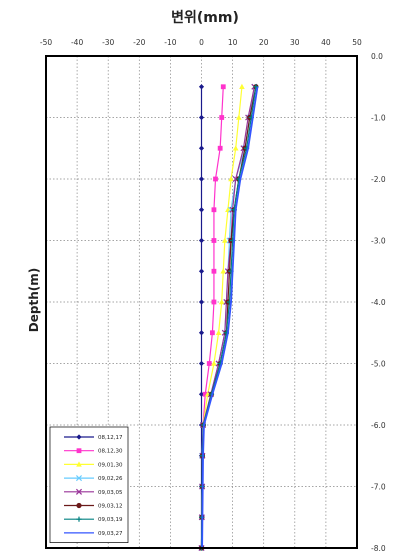 The width and height of the screenshot is (405, 553). What do you see at coordinates (110, 493) in the screenshot?
I see `legend-label: 09,03,05` at bounding box center [110, 493].